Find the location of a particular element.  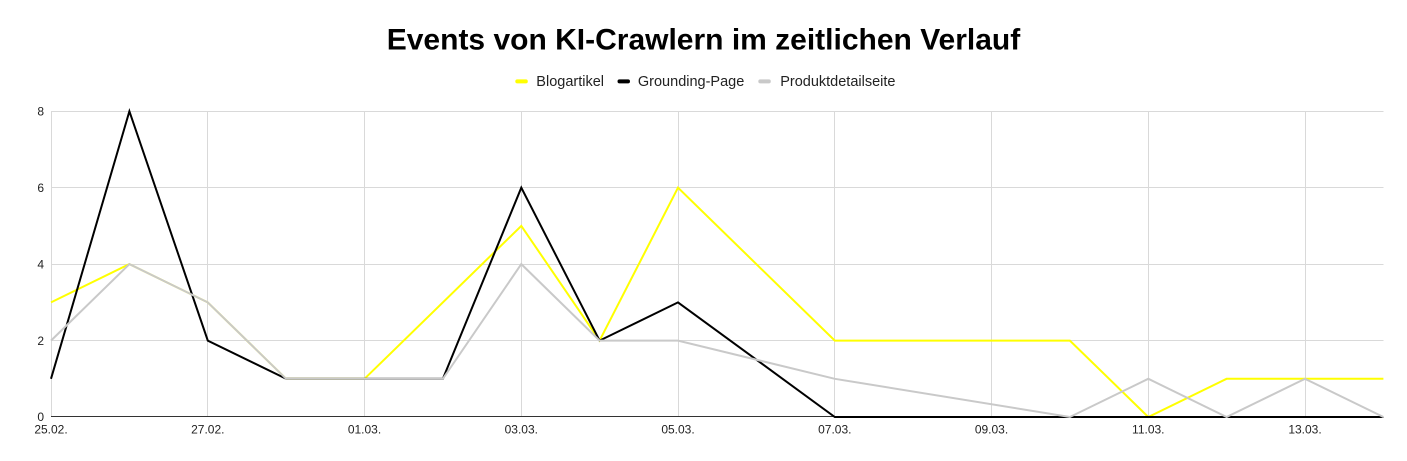

svg-text: 2 is located at coordinates (40, 341).